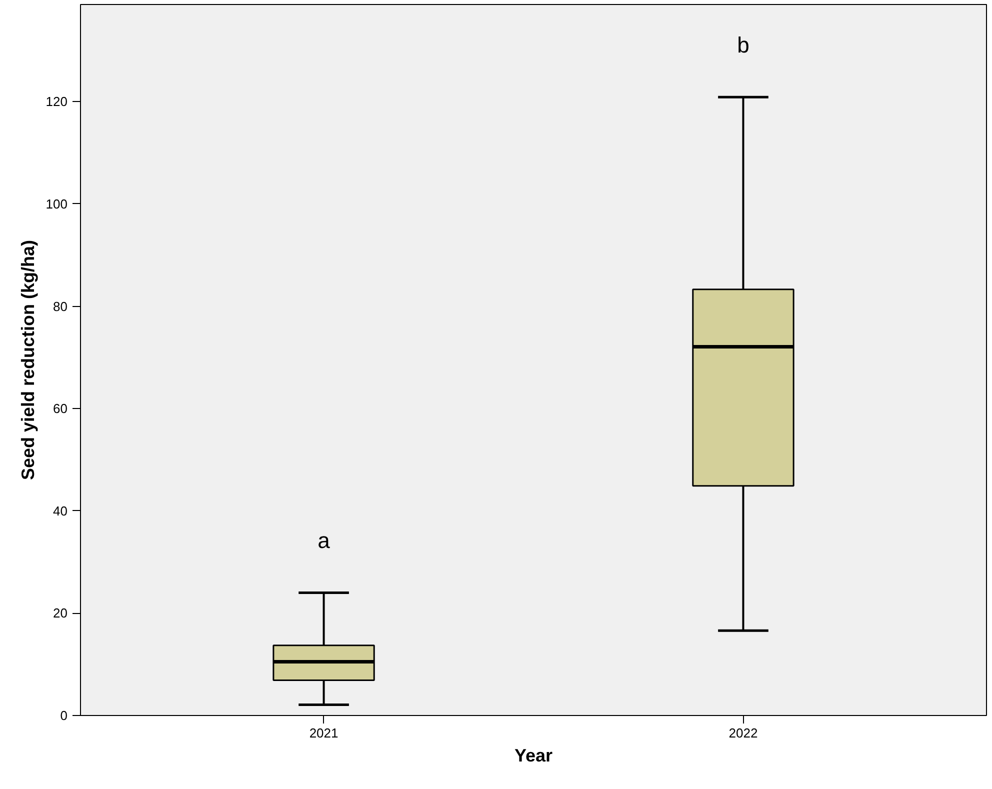  Describe the element at coordinates (60, 510) in the screenshot. I see `y-tick-label: 40` at that location.